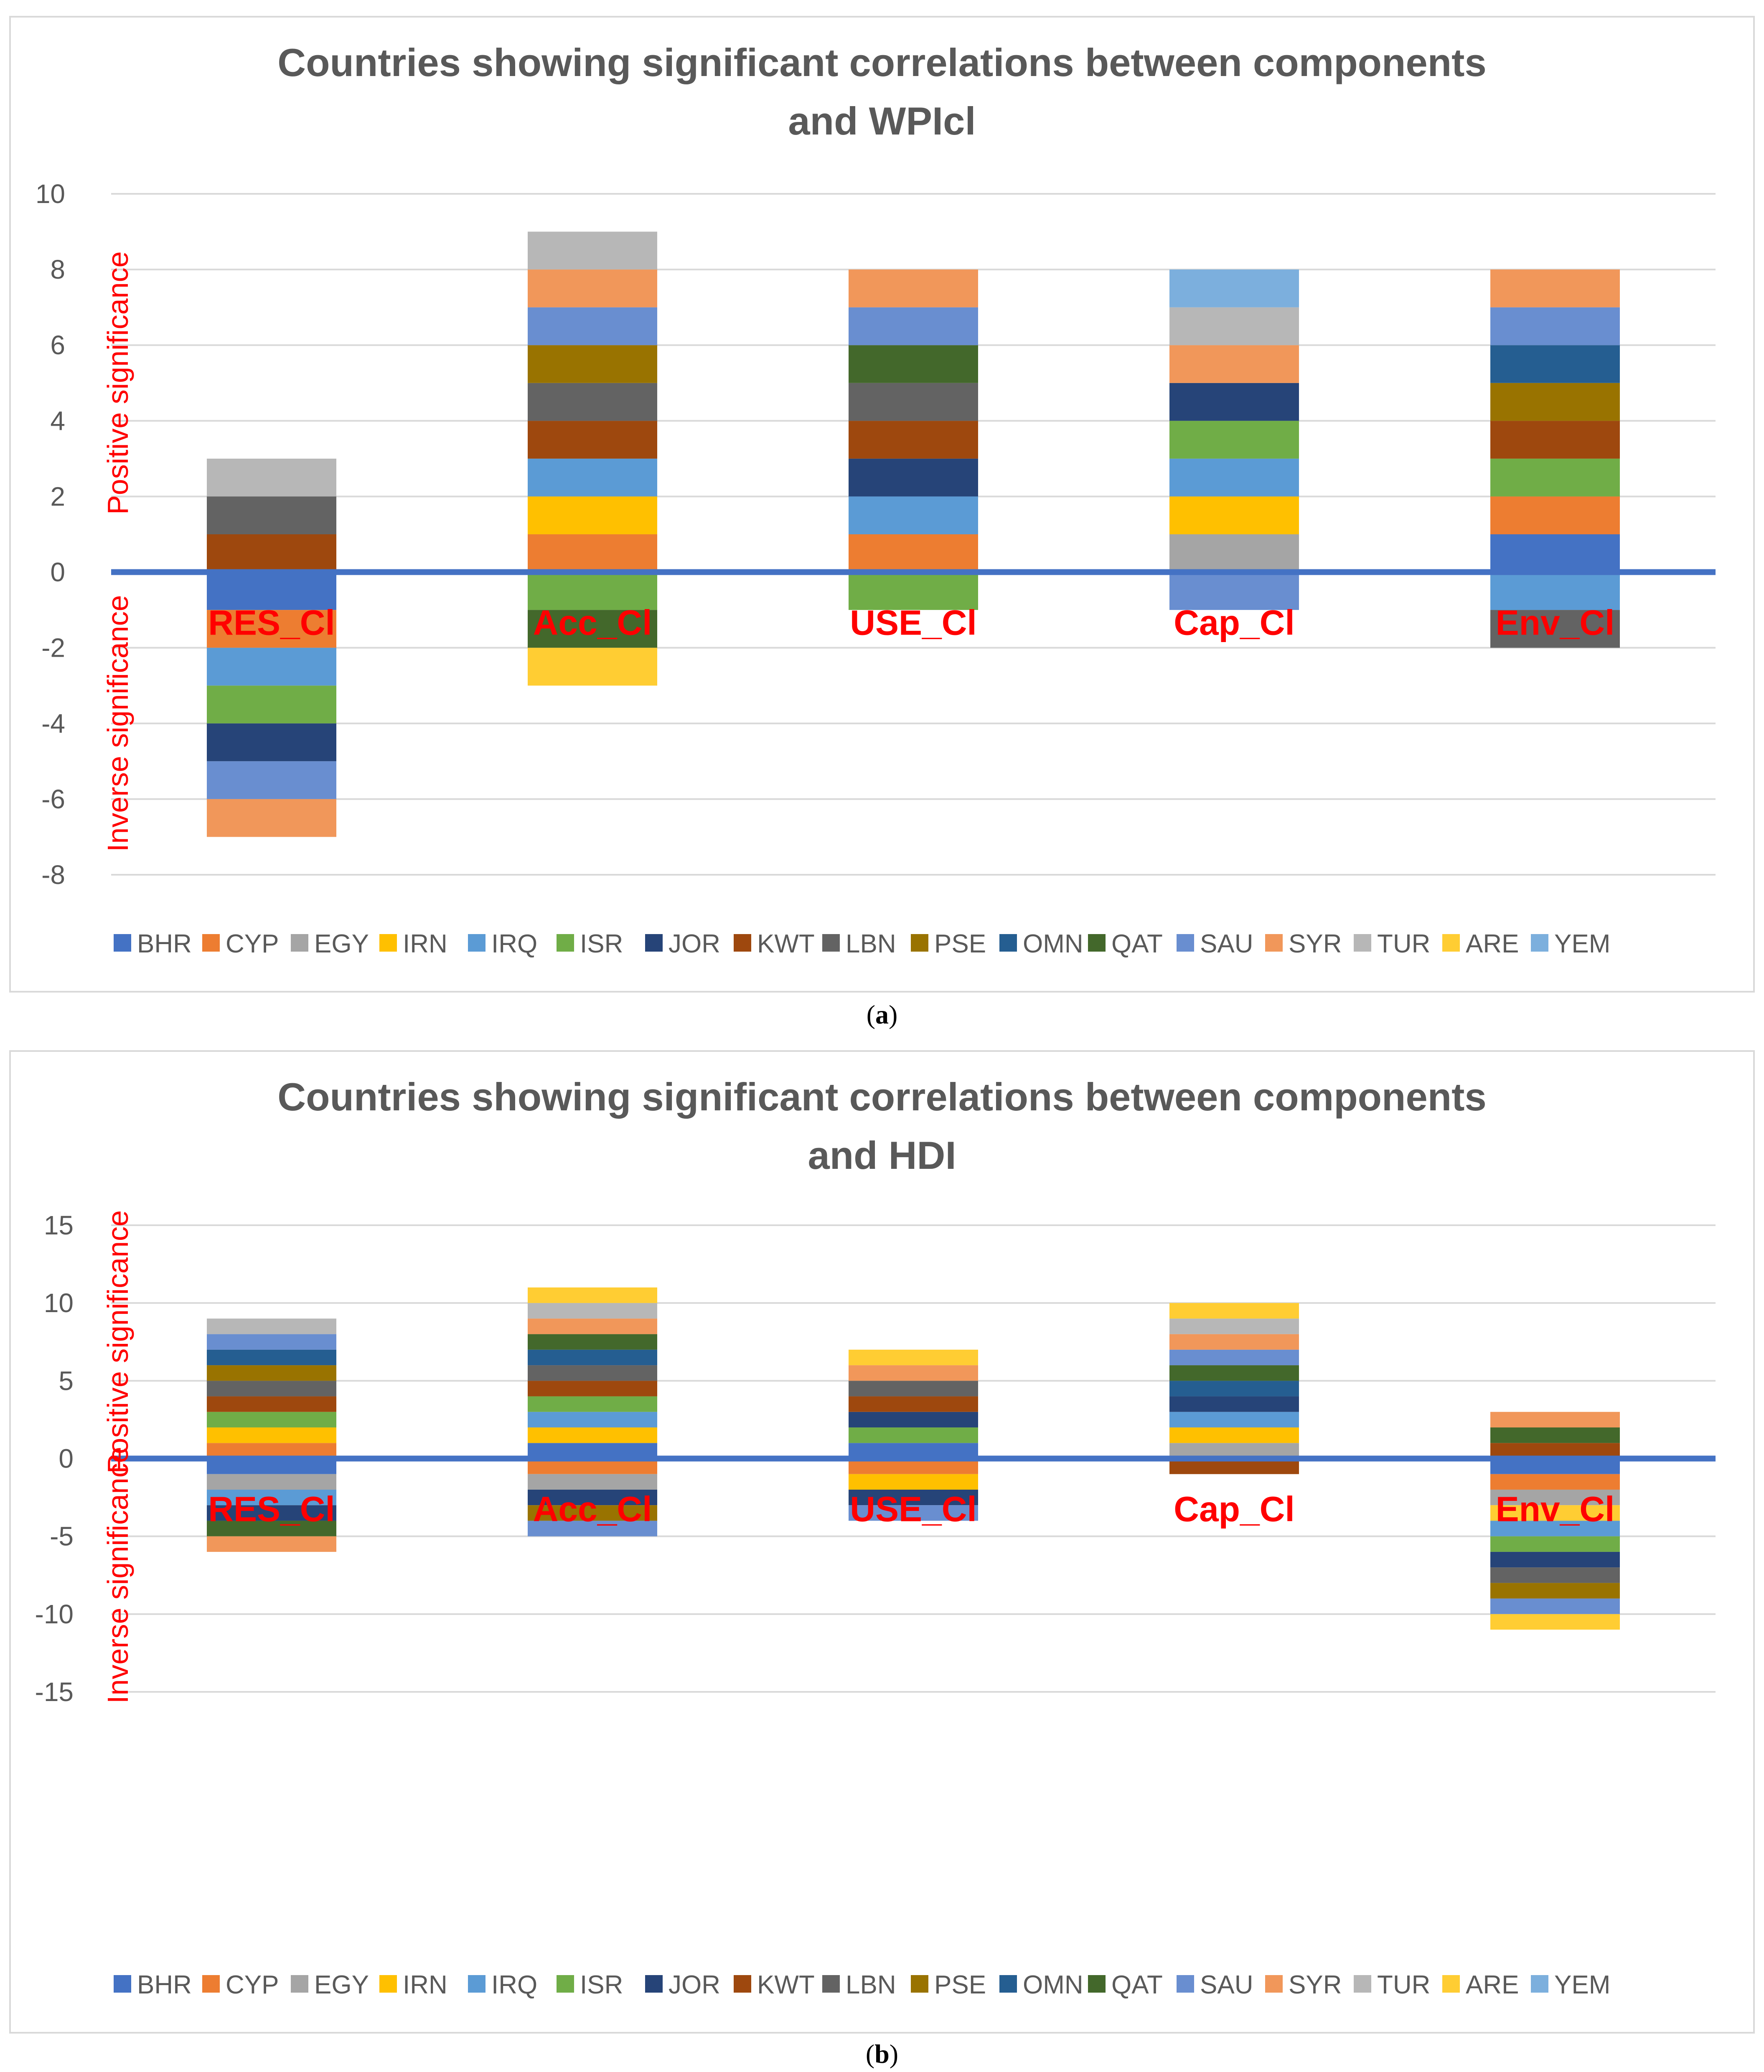 Image resolution: width=1764 pixels, height=2072 pixels. What do you see at coordinates (1234, 1357) in the screenshot?
I see `bar-segment-Cap_Cl-pos-SAU` at bounding box center [1234, 1357].